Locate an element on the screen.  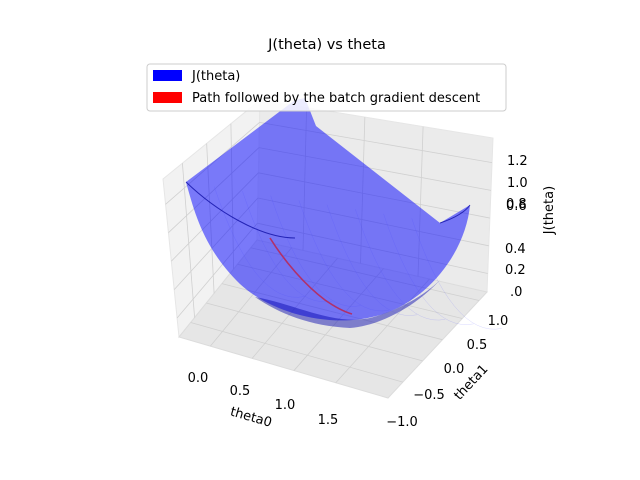
gradient-descent-path is located at coordinates (311, 276).